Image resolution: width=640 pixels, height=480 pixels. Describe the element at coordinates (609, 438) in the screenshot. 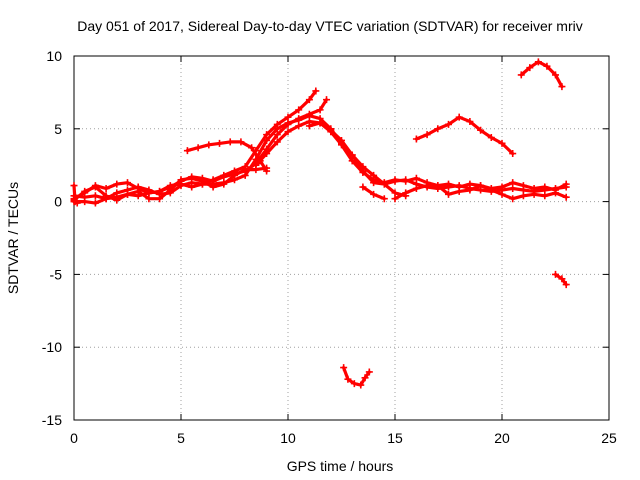

I see `x-tick-label: 25` at that location.